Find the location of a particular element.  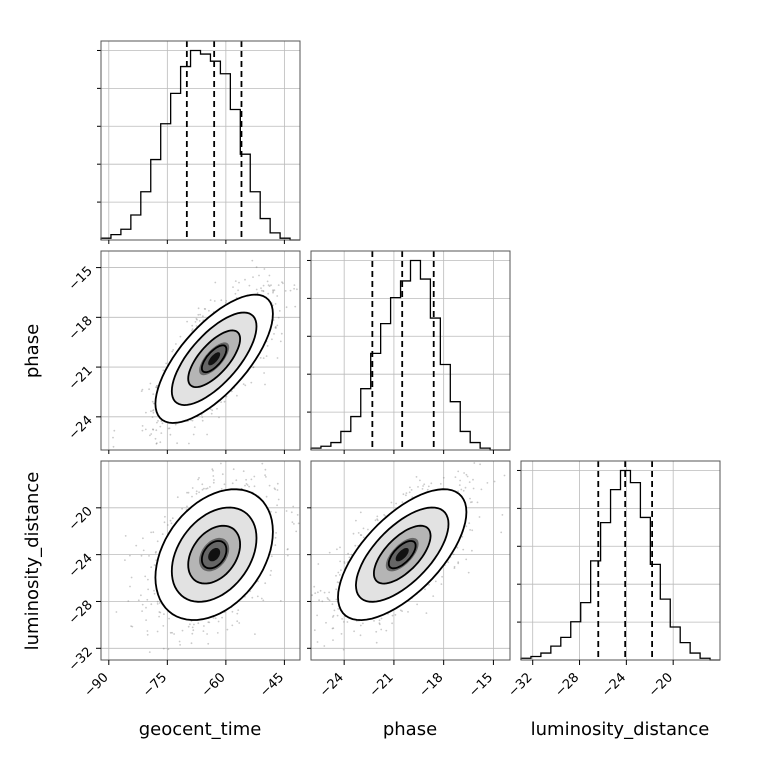

hist-panel-dist is located at coordinates (619, 560).